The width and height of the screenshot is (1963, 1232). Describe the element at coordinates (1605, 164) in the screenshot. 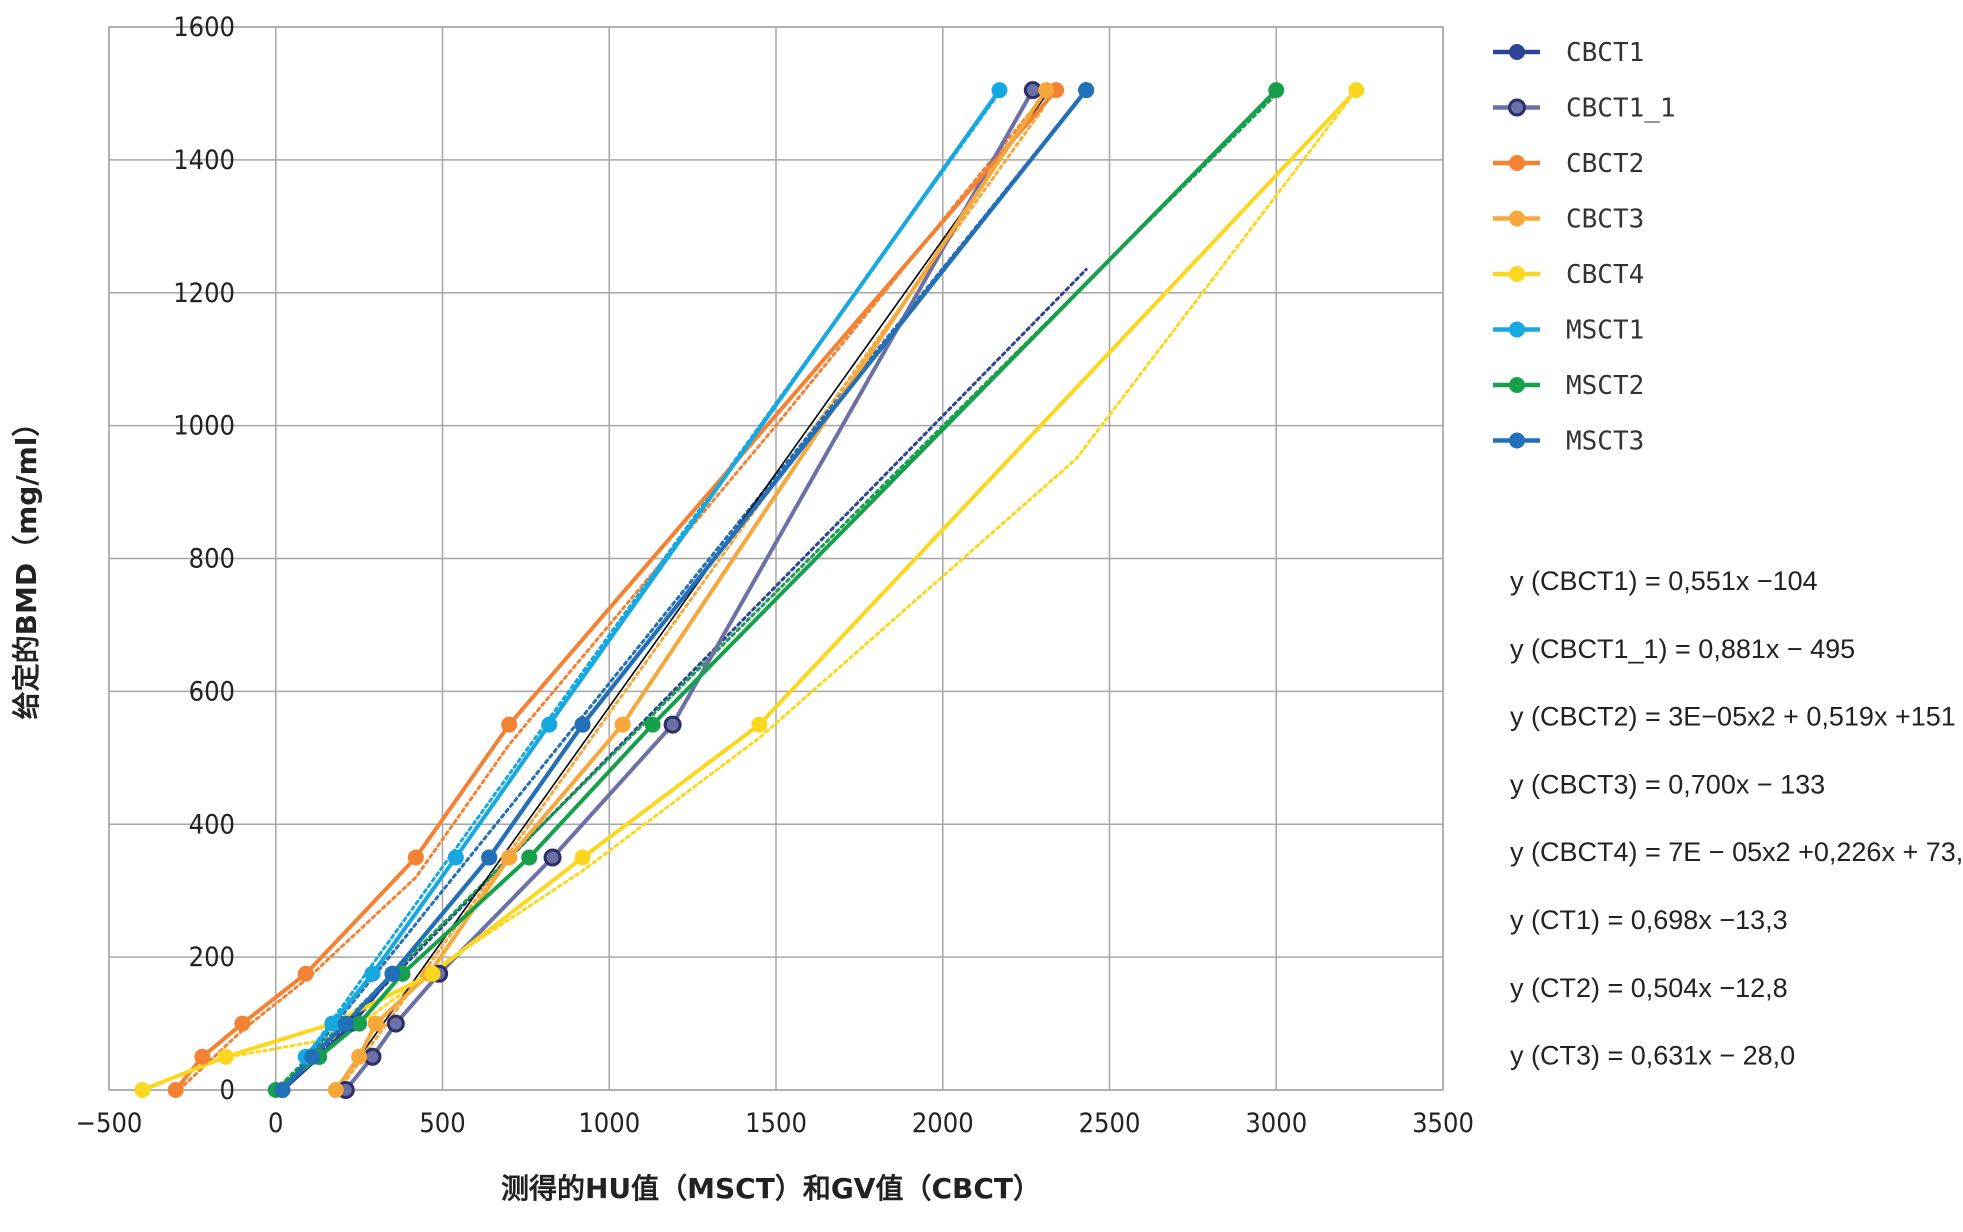

I see `legend-label: CBCT2` at that location.